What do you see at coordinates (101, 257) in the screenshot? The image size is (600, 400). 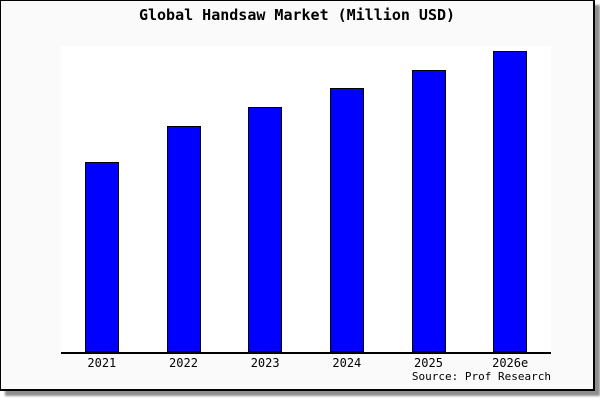 I see `bar-2021` at bounding box center [101, 257].